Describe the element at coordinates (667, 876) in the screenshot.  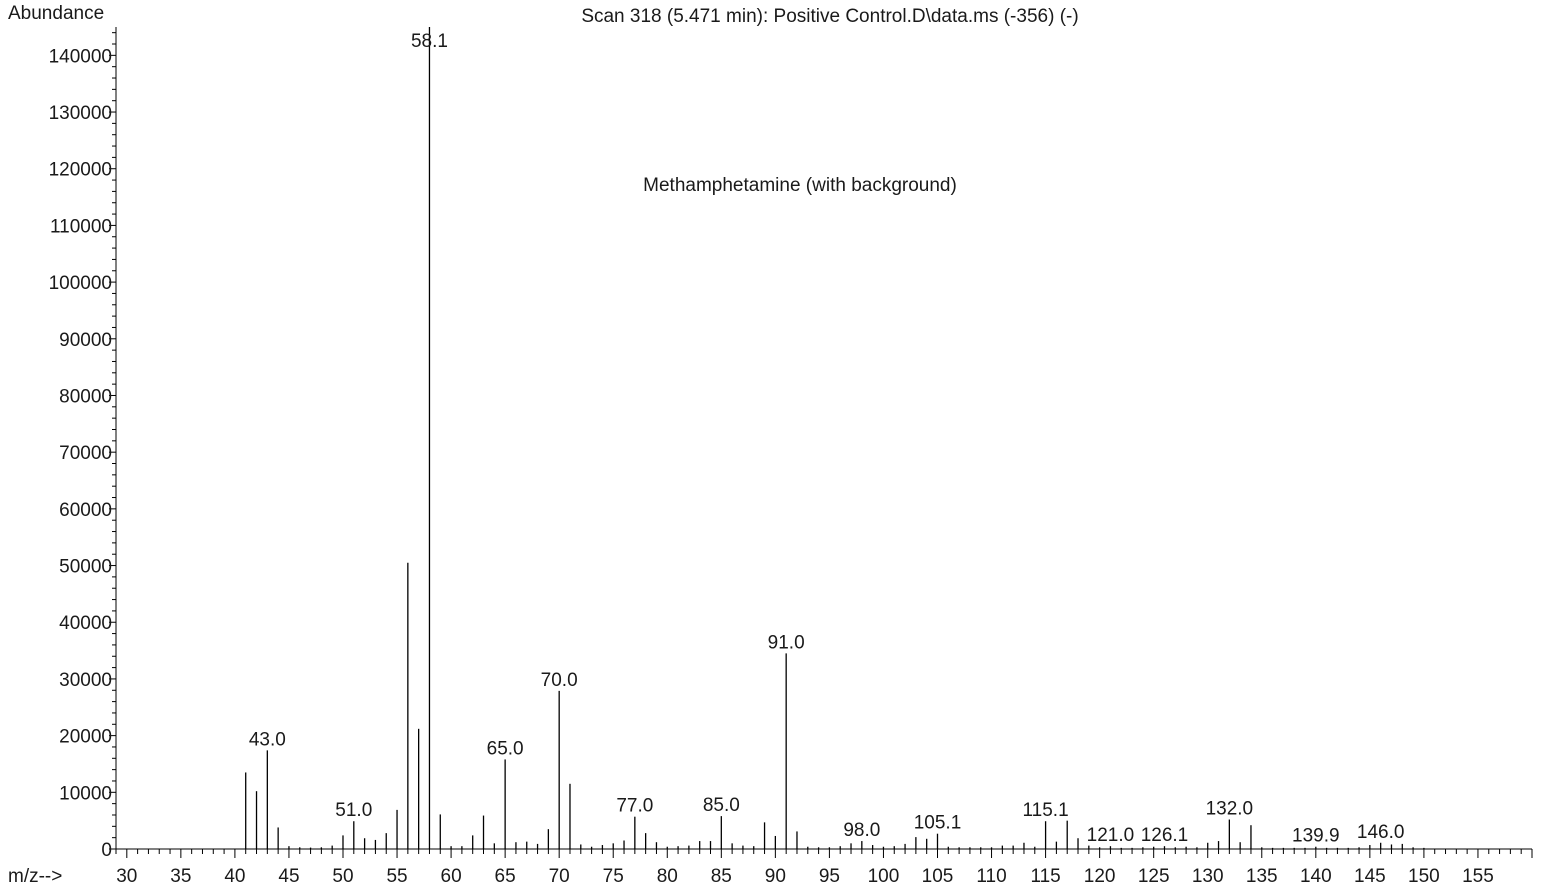
I see `x-tick-label: 80` at that location.